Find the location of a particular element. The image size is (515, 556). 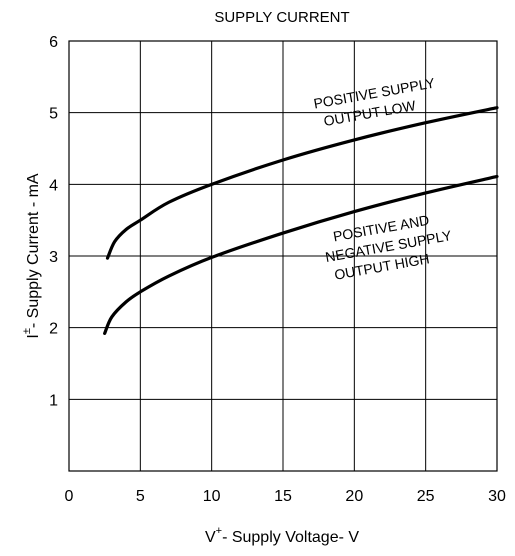

y-tick-label: 3 is located at coordinates (53, 257).